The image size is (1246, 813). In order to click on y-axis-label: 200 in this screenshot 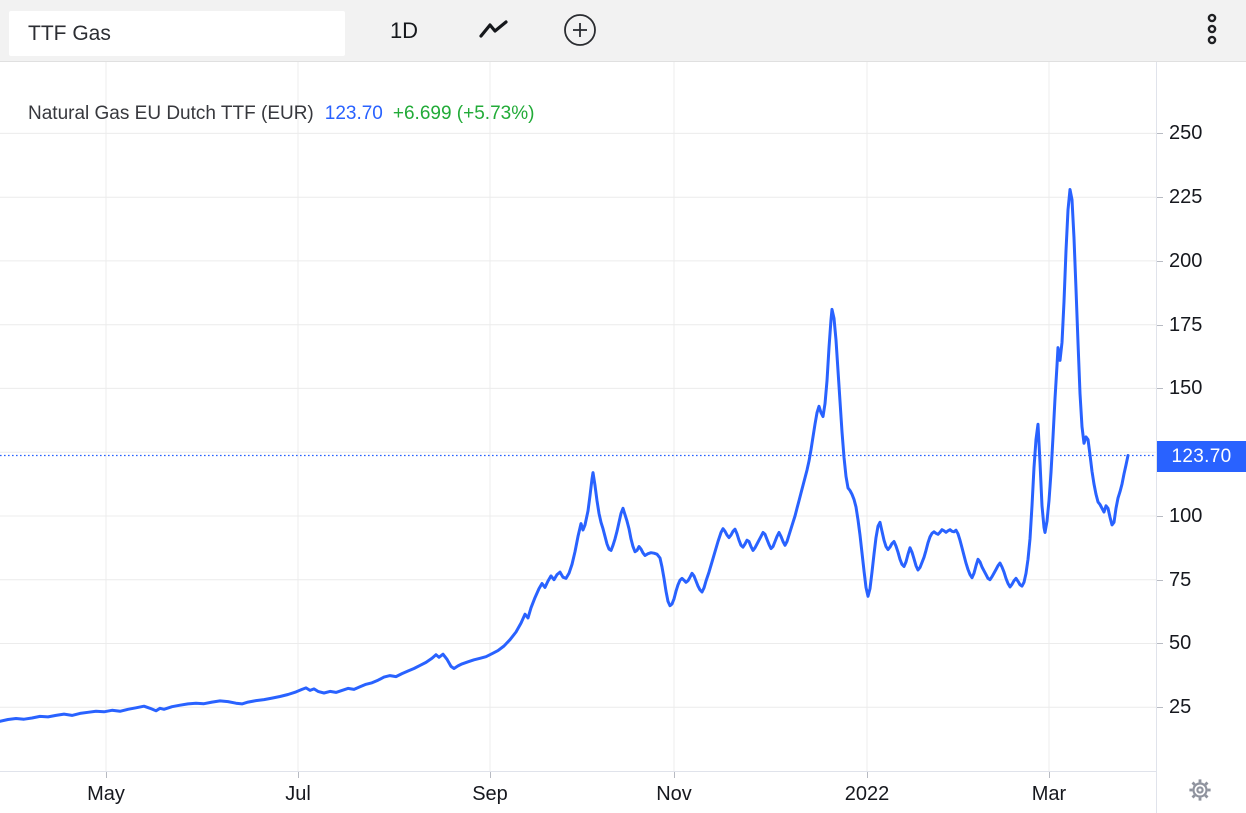, I will do `click(1186, 260)`.